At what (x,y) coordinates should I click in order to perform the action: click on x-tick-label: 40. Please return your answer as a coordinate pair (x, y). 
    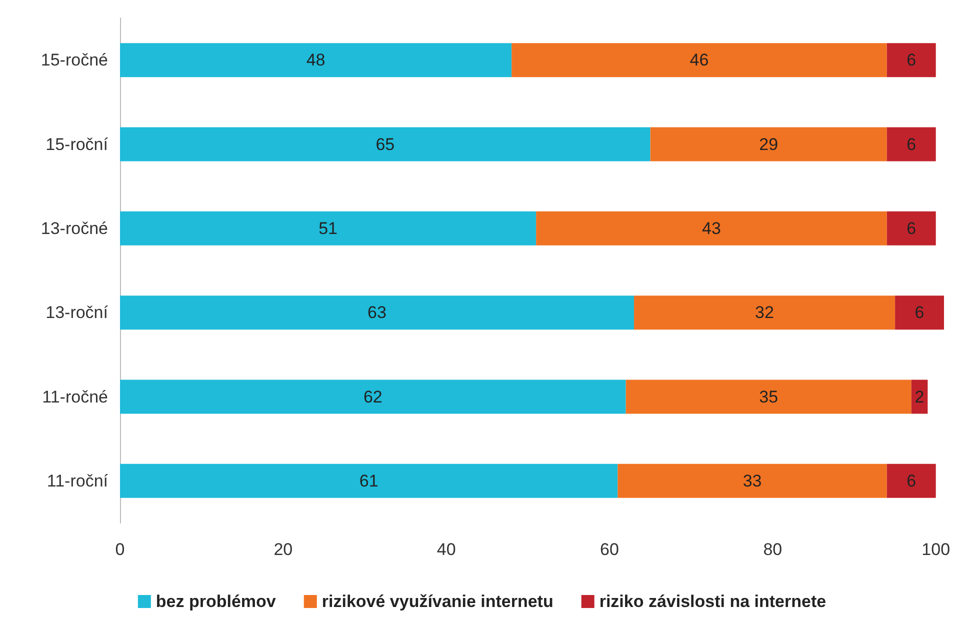
    Looking at the image, I should click on (446, 549).